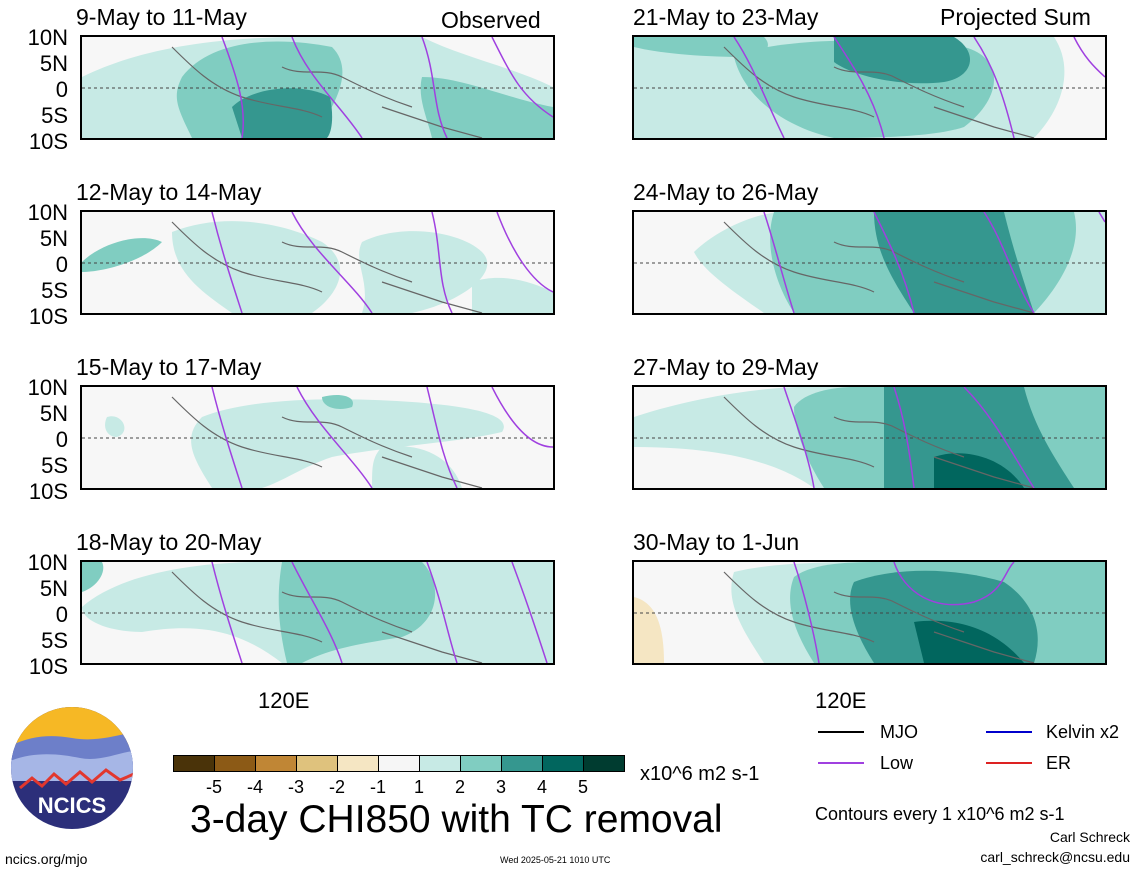  I want to click on legend-er-label: ER, so click(1059, 763).